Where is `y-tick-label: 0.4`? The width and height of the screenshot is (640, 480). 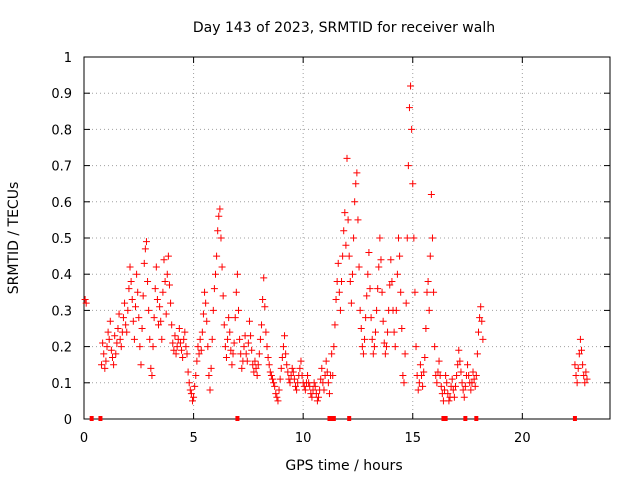
y-tick-label: 0.4 is located at coordinates (61, 275).